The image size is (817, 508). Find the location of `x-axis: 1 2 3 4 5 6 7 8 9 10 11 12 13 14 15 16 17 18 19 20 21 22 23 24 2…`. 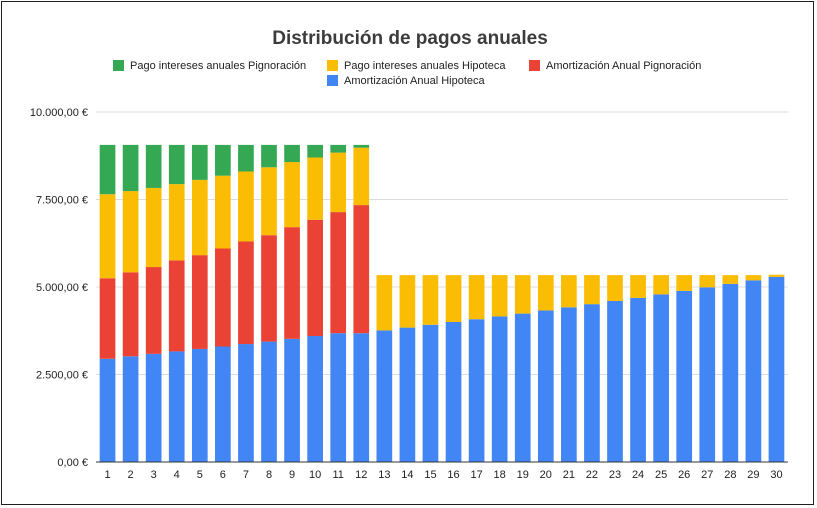

x-axis: 1 2 3 4 5 6 7 8 9 10 11 12 13 14 15 16 17 18 19 20 21 22 23 24 2… is located at coordinates (442, 471).